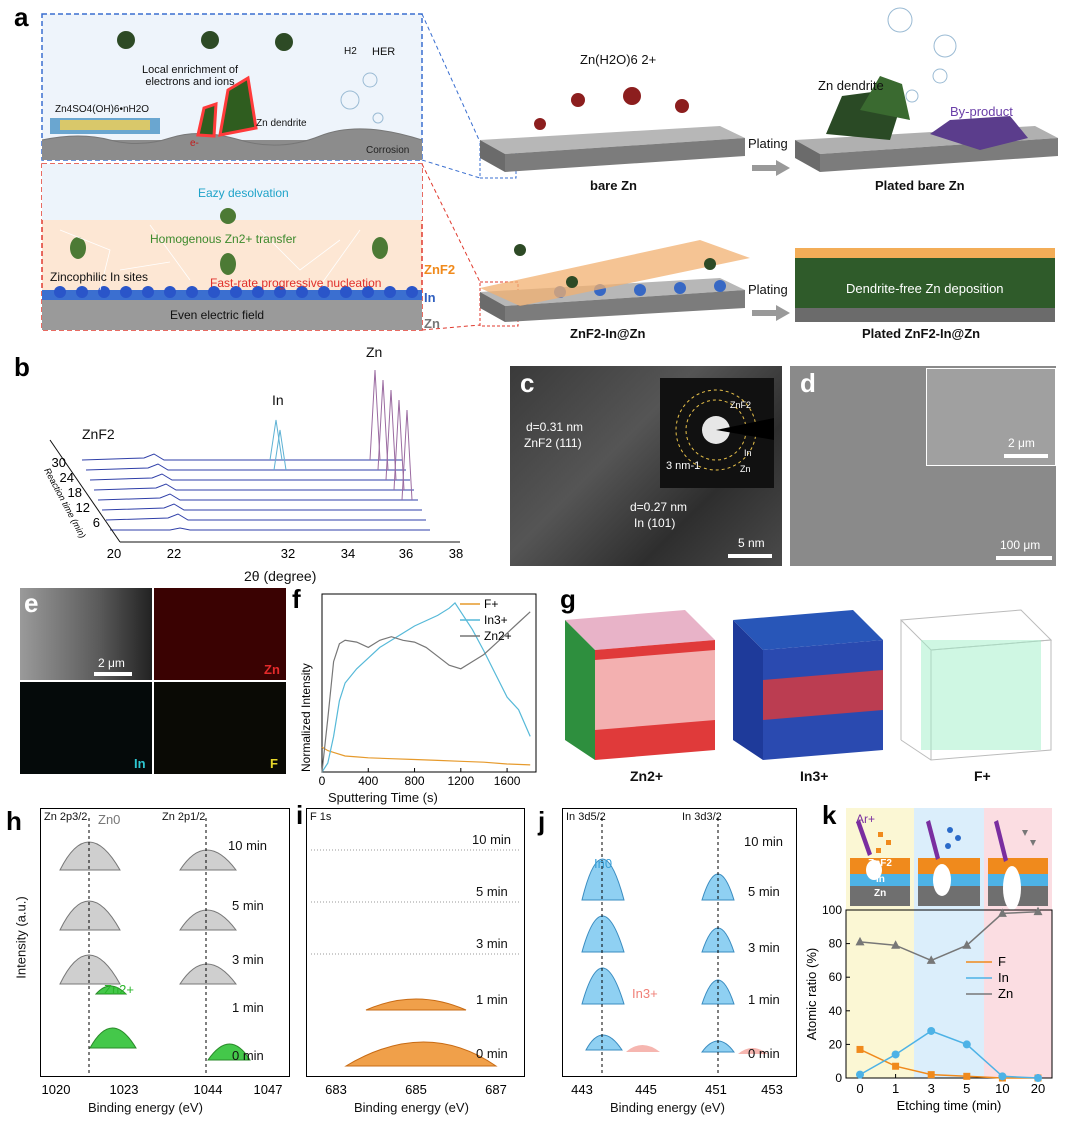 Image resolution: width=1080 pixels, height=1130 pixels. I want to click on plating-arrow-label-1: Plating, so click(768, 143).